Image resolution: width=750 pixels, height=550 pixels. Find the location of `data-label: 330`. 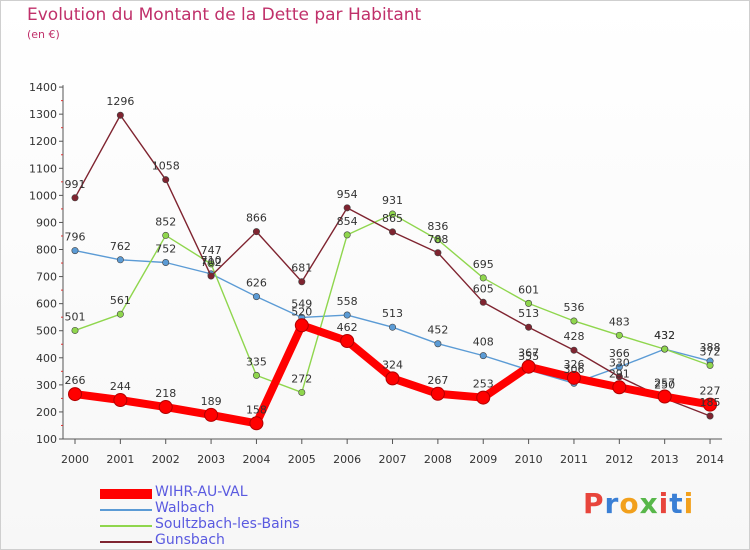

data-label: 330 is located at coordinates (619, 363).